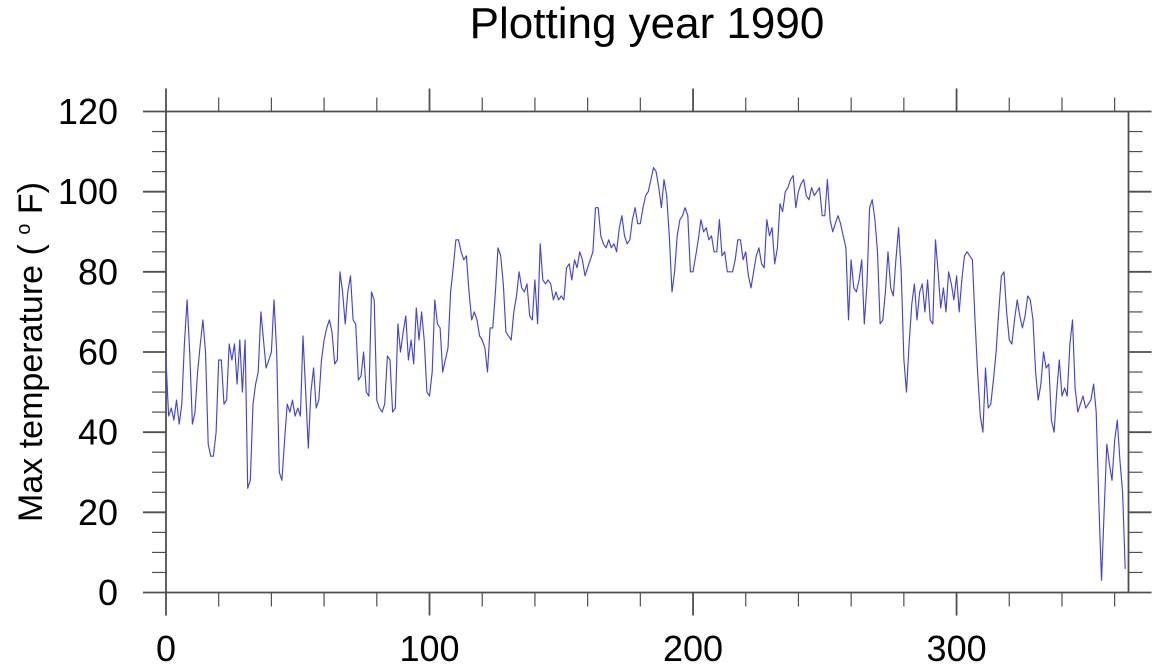  Describe the element at coordinates (108, 592) in the screenshot. I see `y-tick-label-0: 0` at that location.